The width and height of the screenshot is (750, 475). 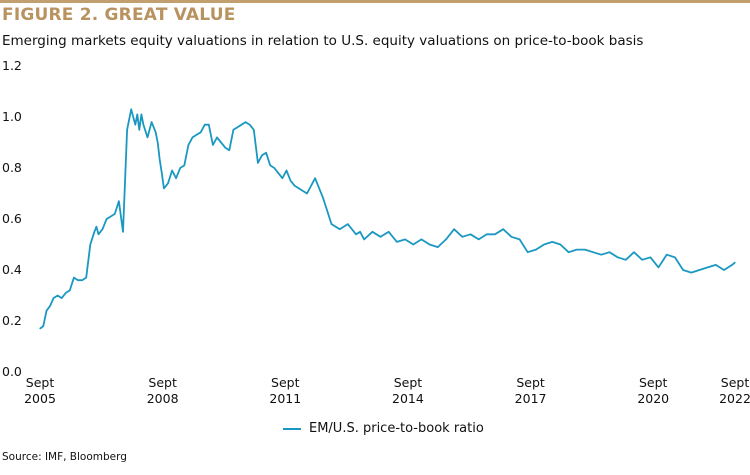 I want to click on y-tick-label: 0.2, so click(x=12, y=320).